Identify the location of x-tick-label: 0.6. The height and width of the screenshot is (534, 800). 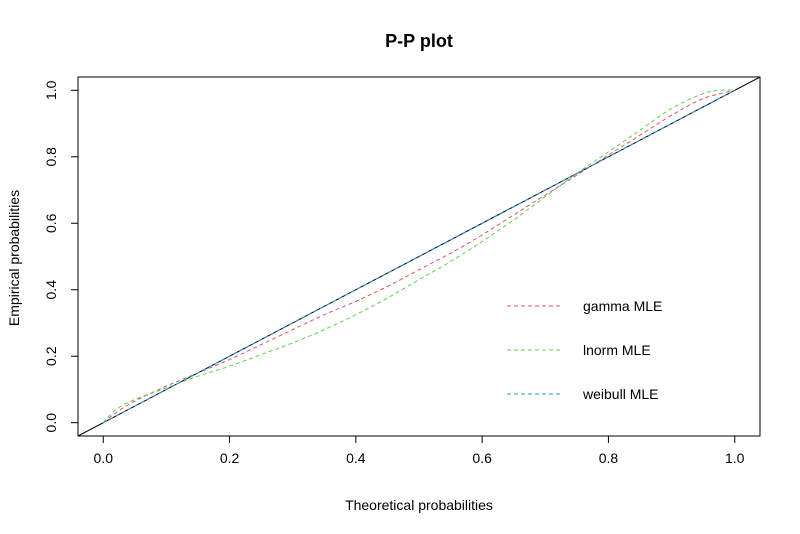
(482, 458).